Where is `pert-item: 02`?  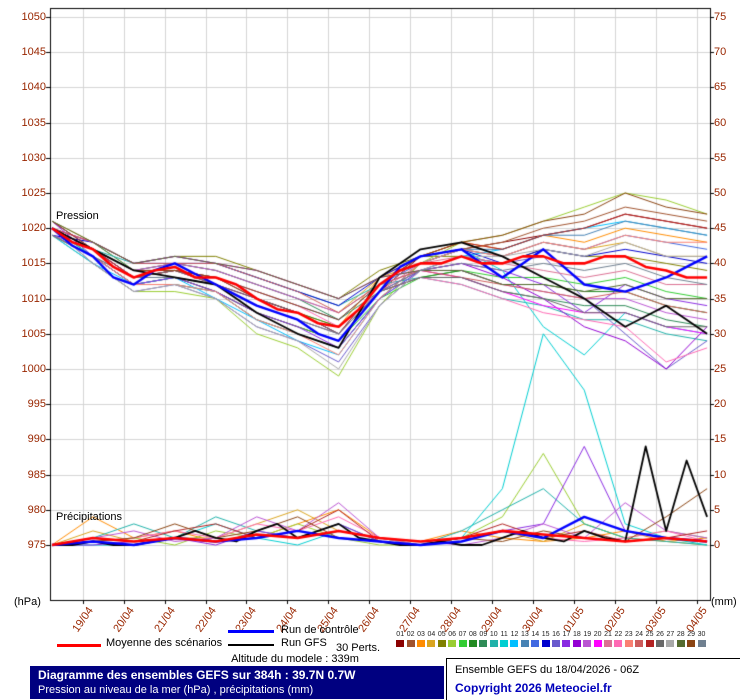 pert-item: 02 is located at coordinates (410, 638).